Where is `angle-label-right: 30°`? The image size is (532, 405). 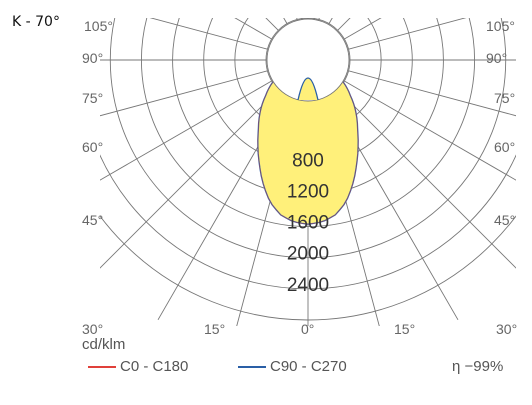 angle-label-right: 30° is located at coordinates (506, 329).